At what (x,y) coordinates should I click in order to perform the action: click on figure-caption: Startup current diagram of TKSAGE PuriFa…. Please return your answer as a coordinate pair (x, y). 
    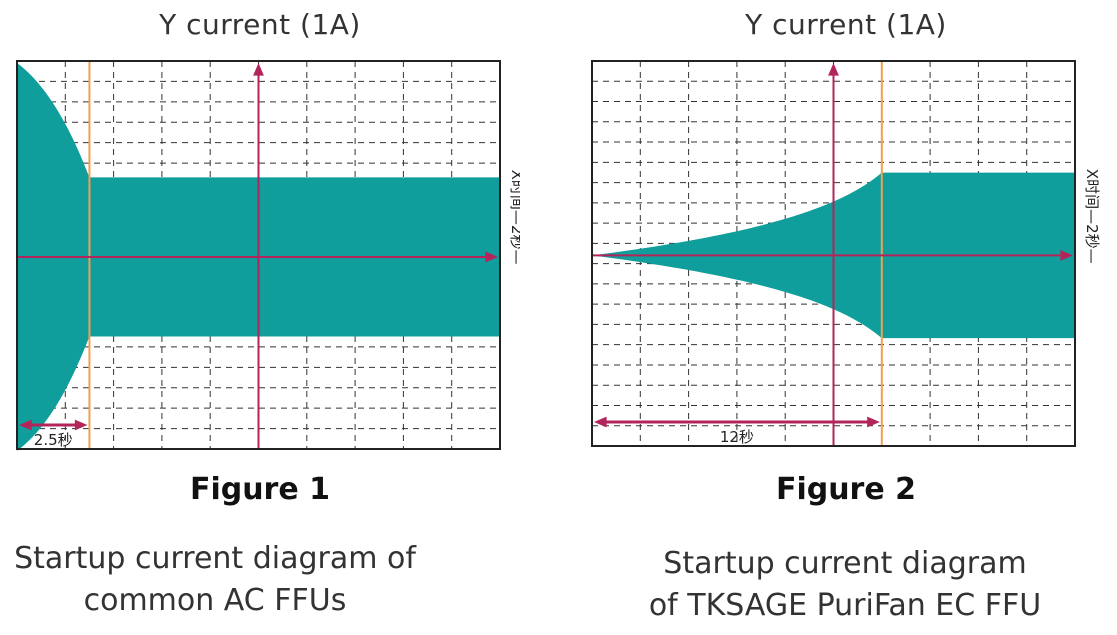
    Looking at the image, I should click on (845, 585).